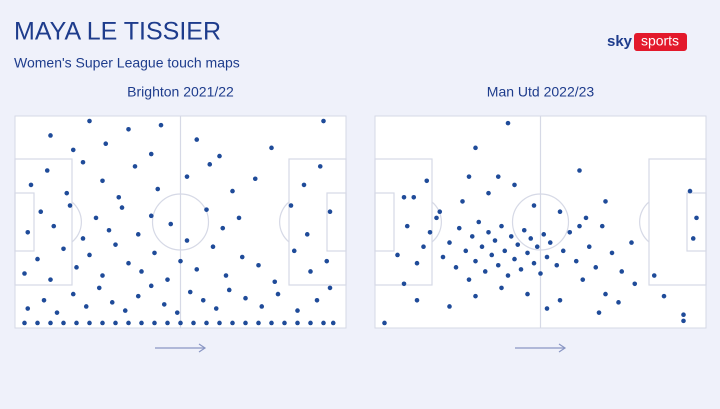  Describe the element at coordinates (540, 222) in the screenshot. I see `centre-circle` at that location.